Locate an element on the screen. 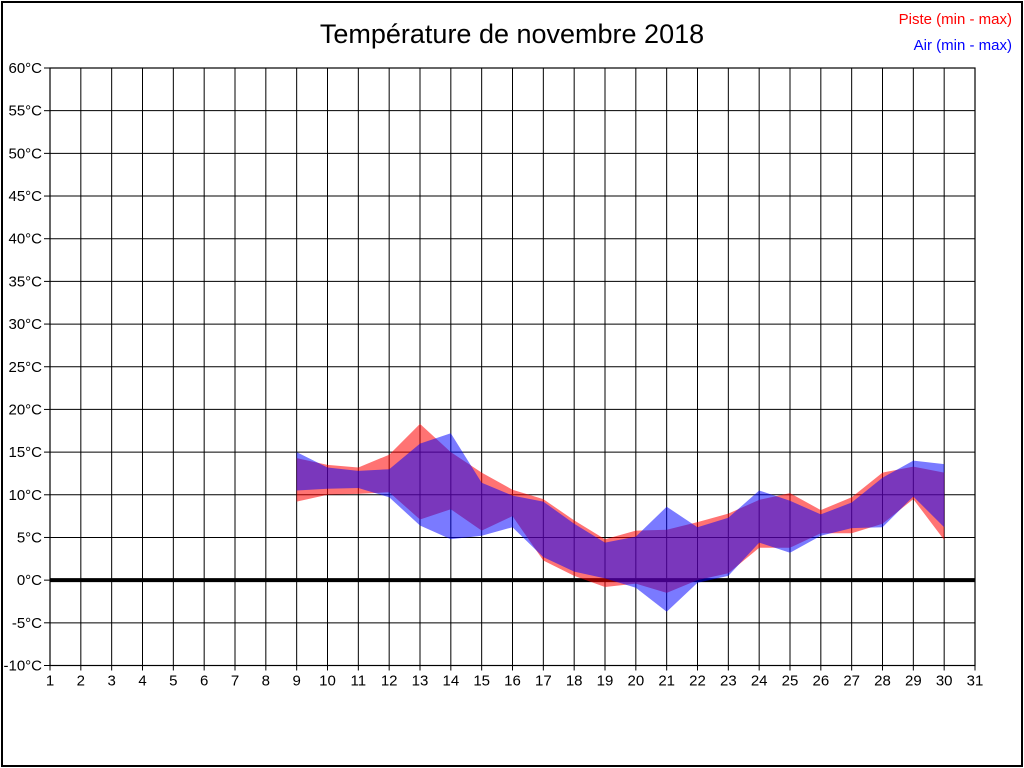 This screenshot has height=768, width=1024. xtick-label-day-28: 28 is located at coordinates (882, 681).